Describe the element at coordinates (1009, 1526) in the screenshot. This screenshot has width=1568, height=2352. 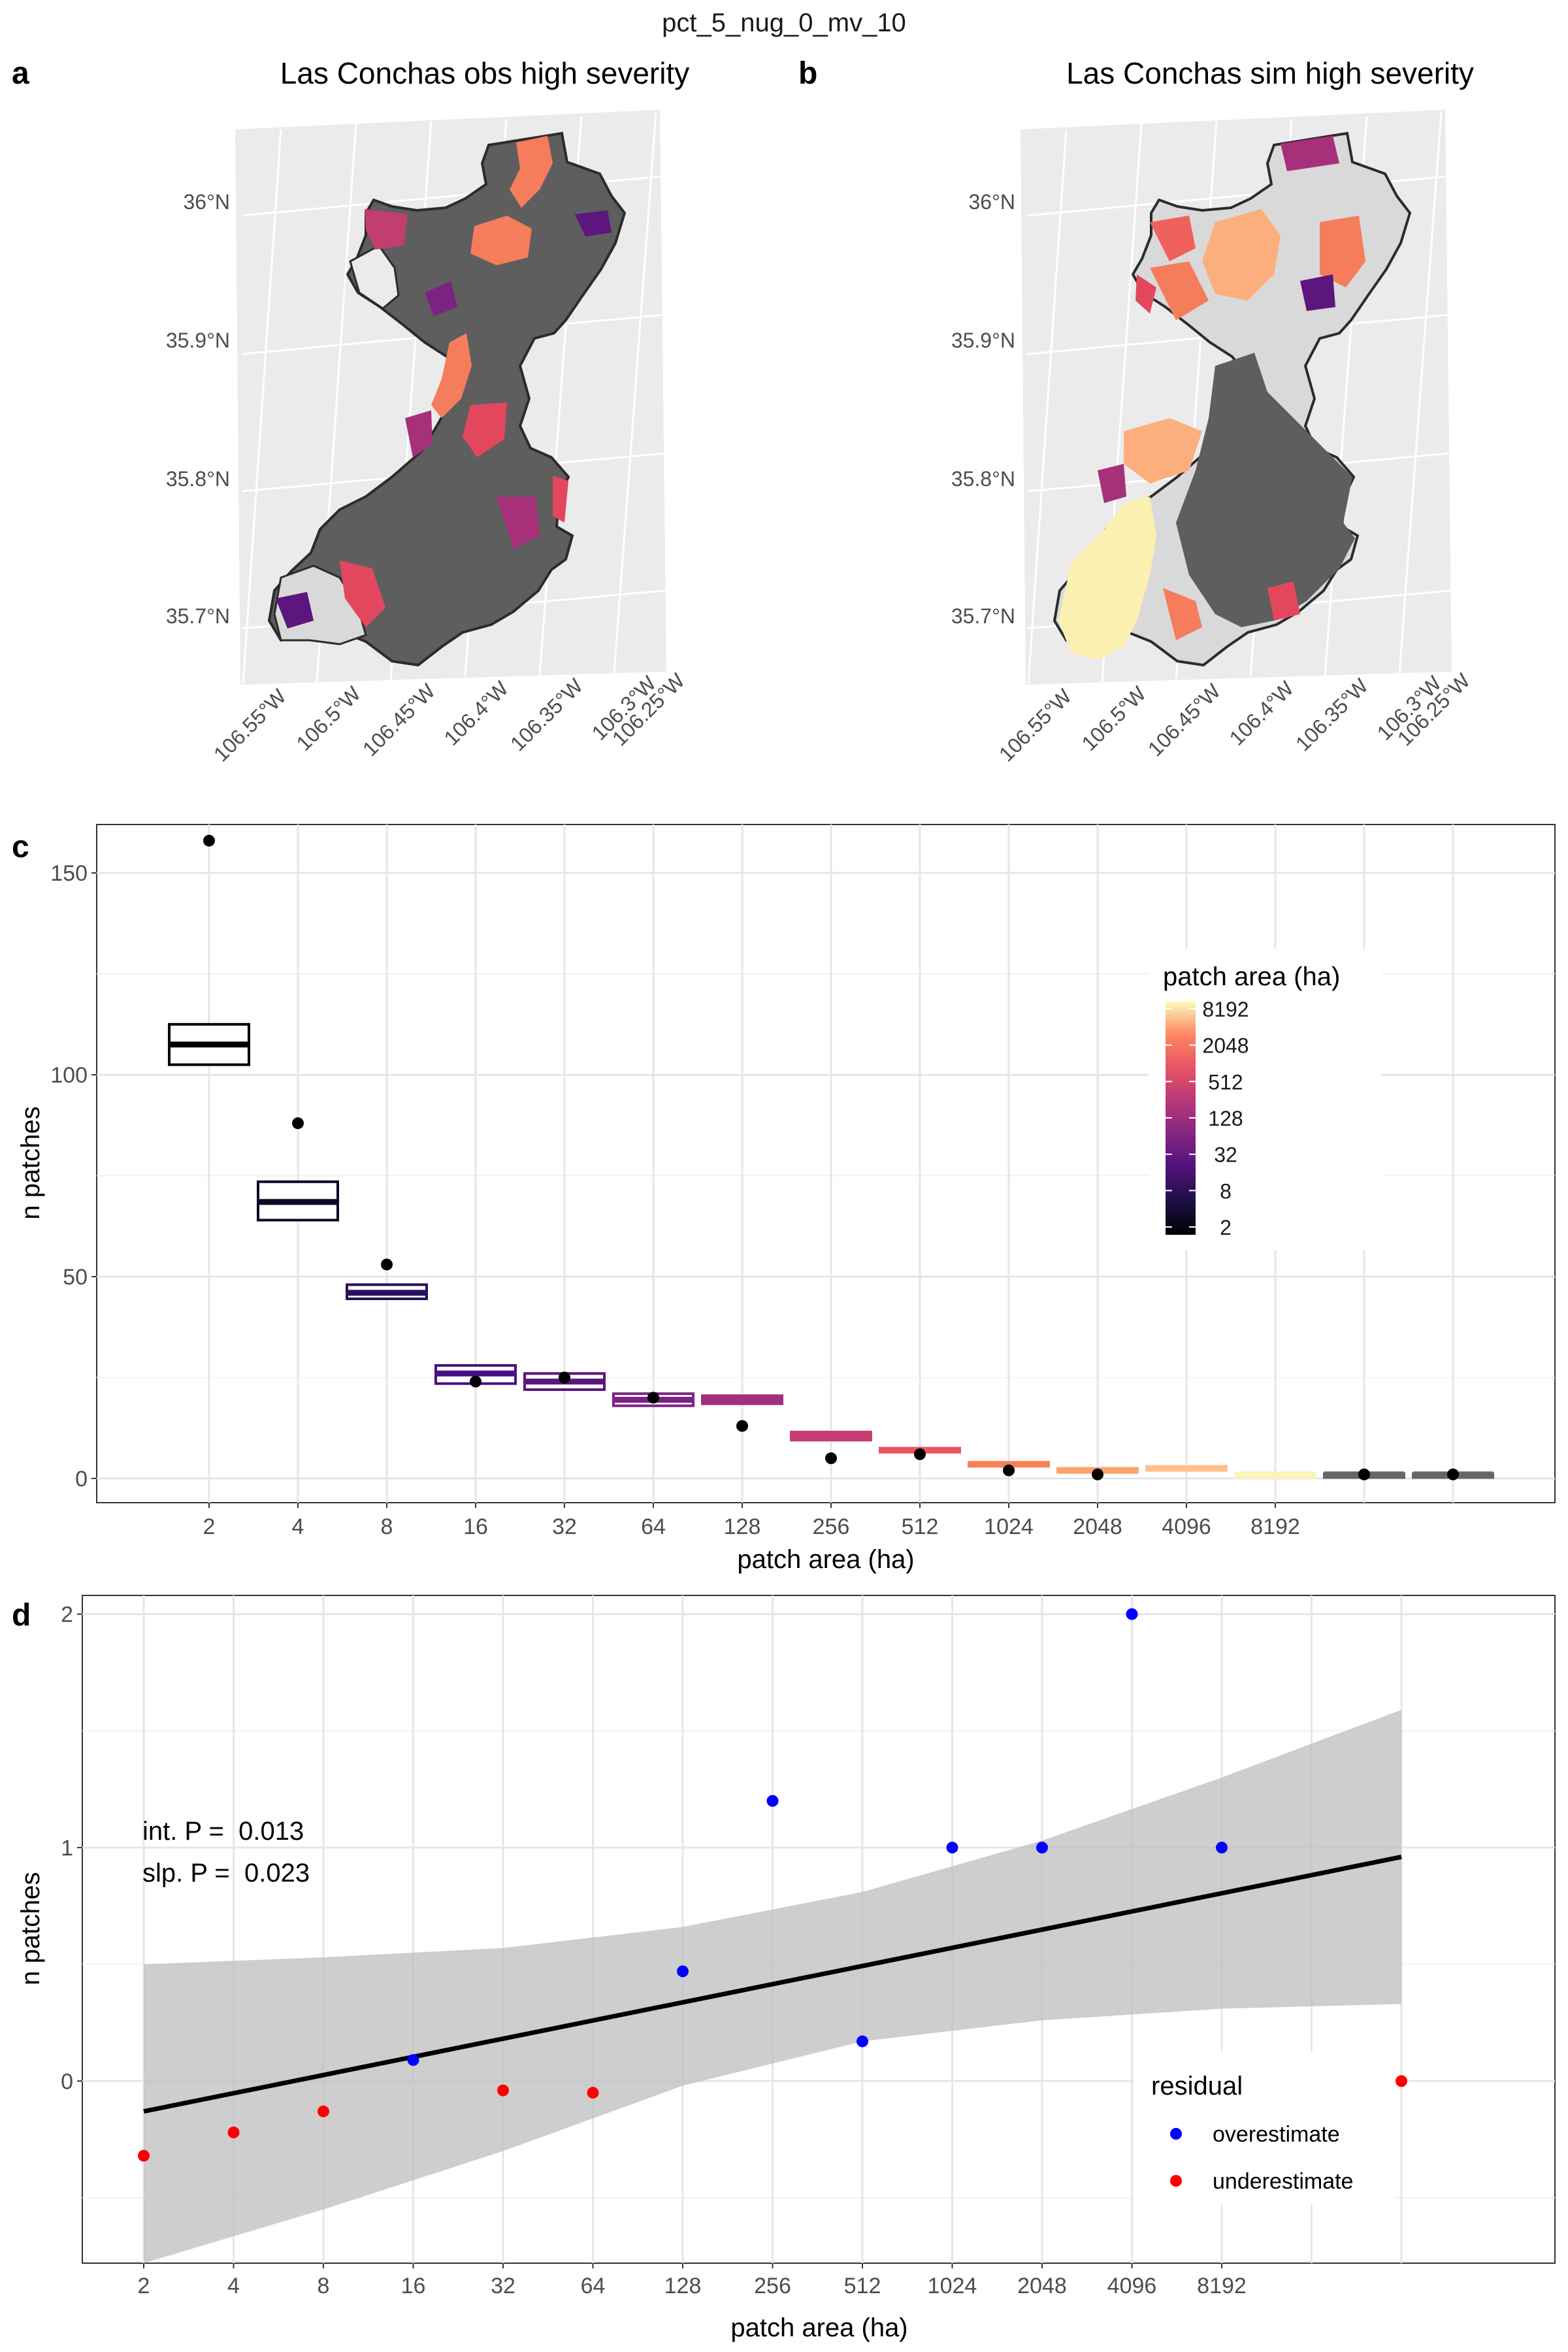
I see `c-x-tick-label: 1024` at that location.